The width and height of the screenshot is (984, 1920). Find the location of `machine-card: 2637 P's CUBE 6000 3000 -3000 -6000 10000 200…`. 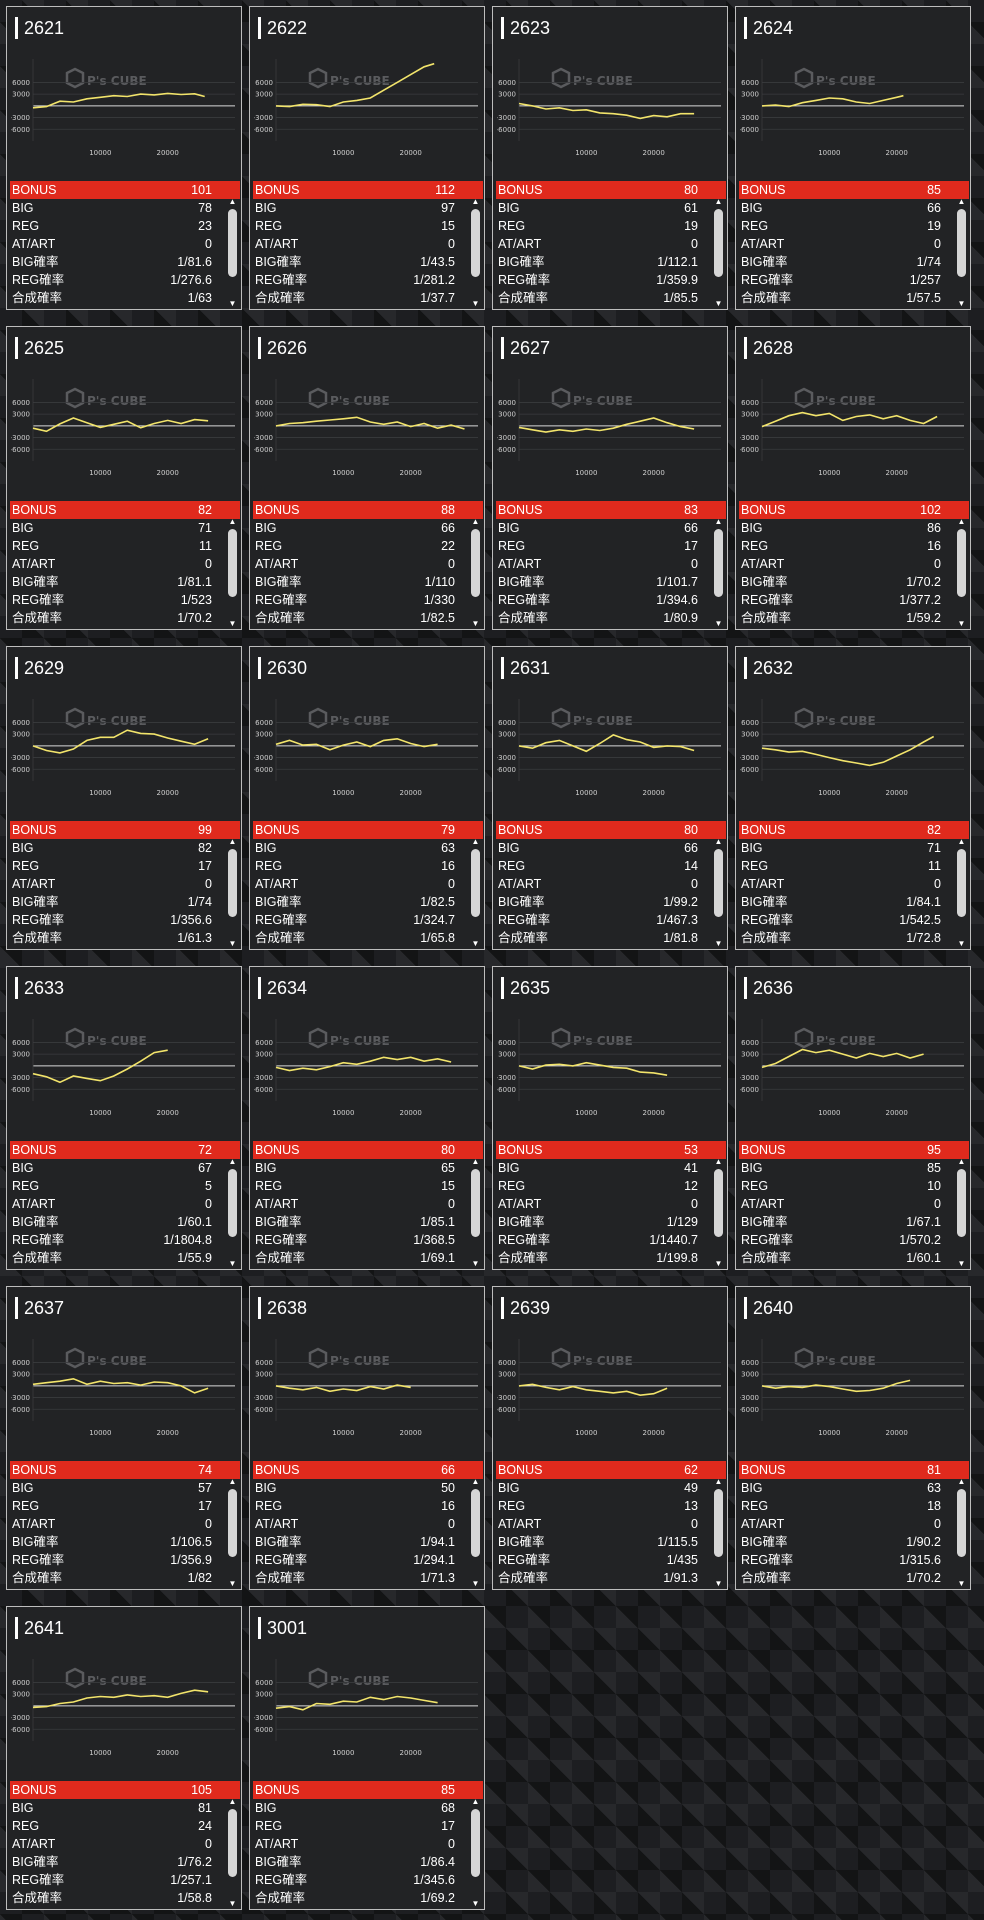

machine-card: 2637 P's CUBE 6000 3000 -3000 -6000 10000 200… is located at coordinates (124, 1438).